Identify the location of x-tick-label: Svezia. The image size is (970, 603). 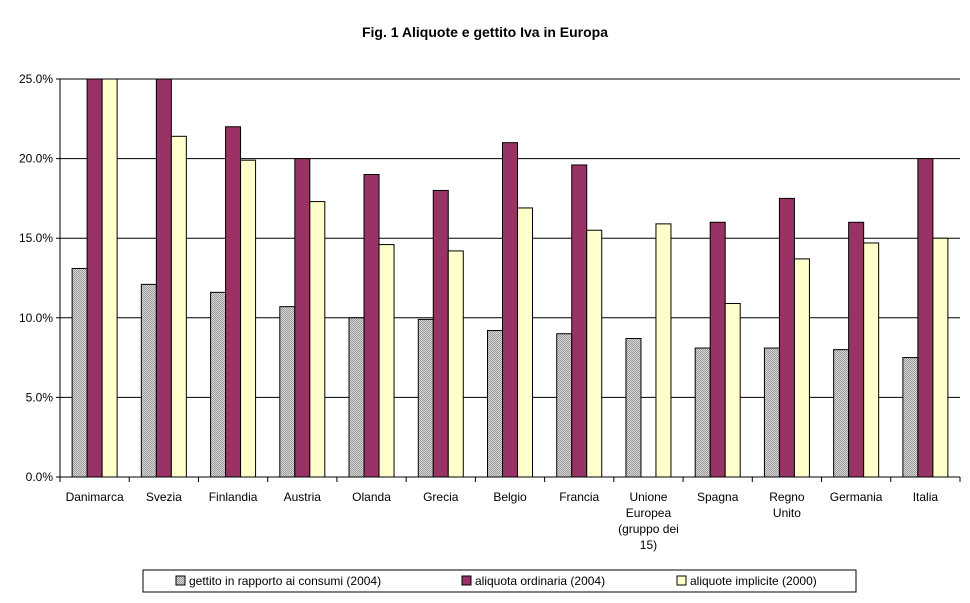
(164, 497).